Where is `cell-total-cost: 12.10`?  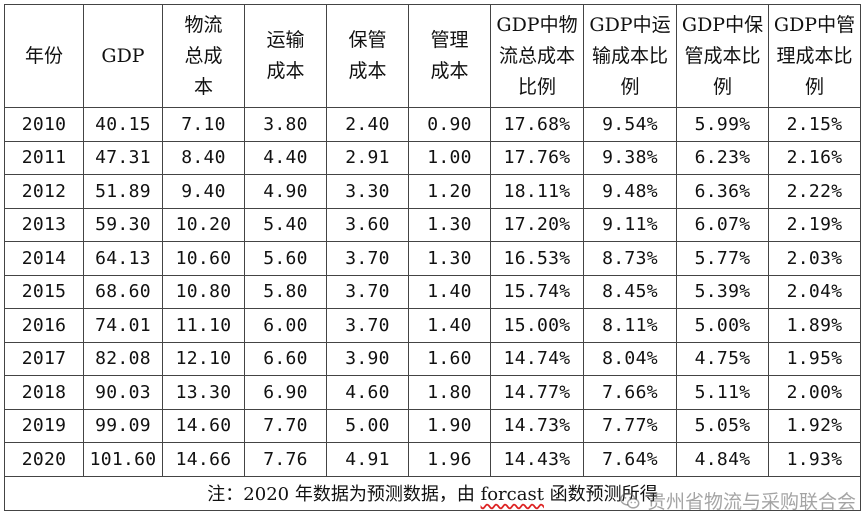 cell-total-cost: 12.10 is located at coordinates (203, 358).